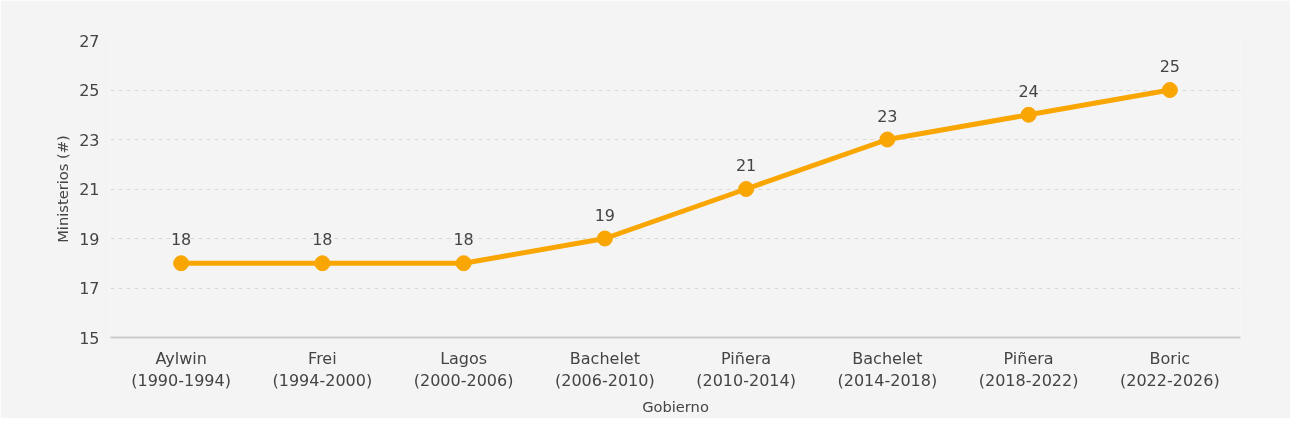 This screenshot has height=428, width=1302. I want to click on y-tick-label: 17, so click(89, 288).